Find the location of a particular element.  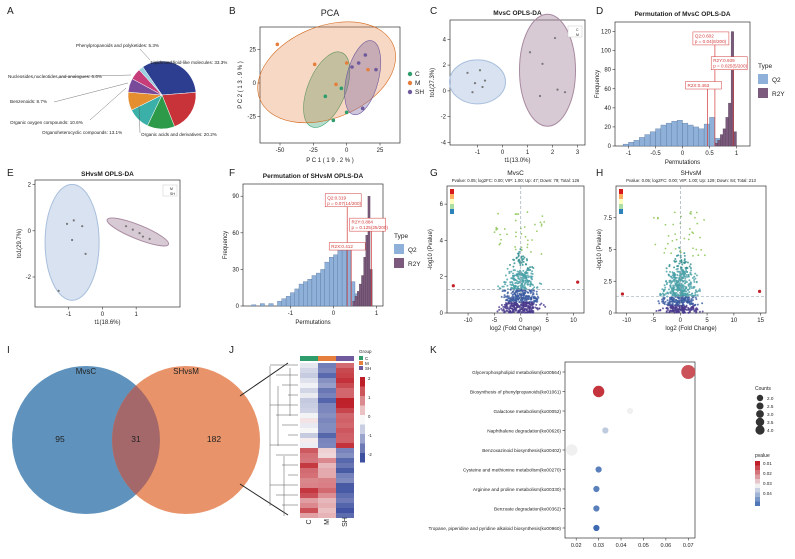

pie-label: Benzenoids: 8.7% is located at coordinates (28, 101).